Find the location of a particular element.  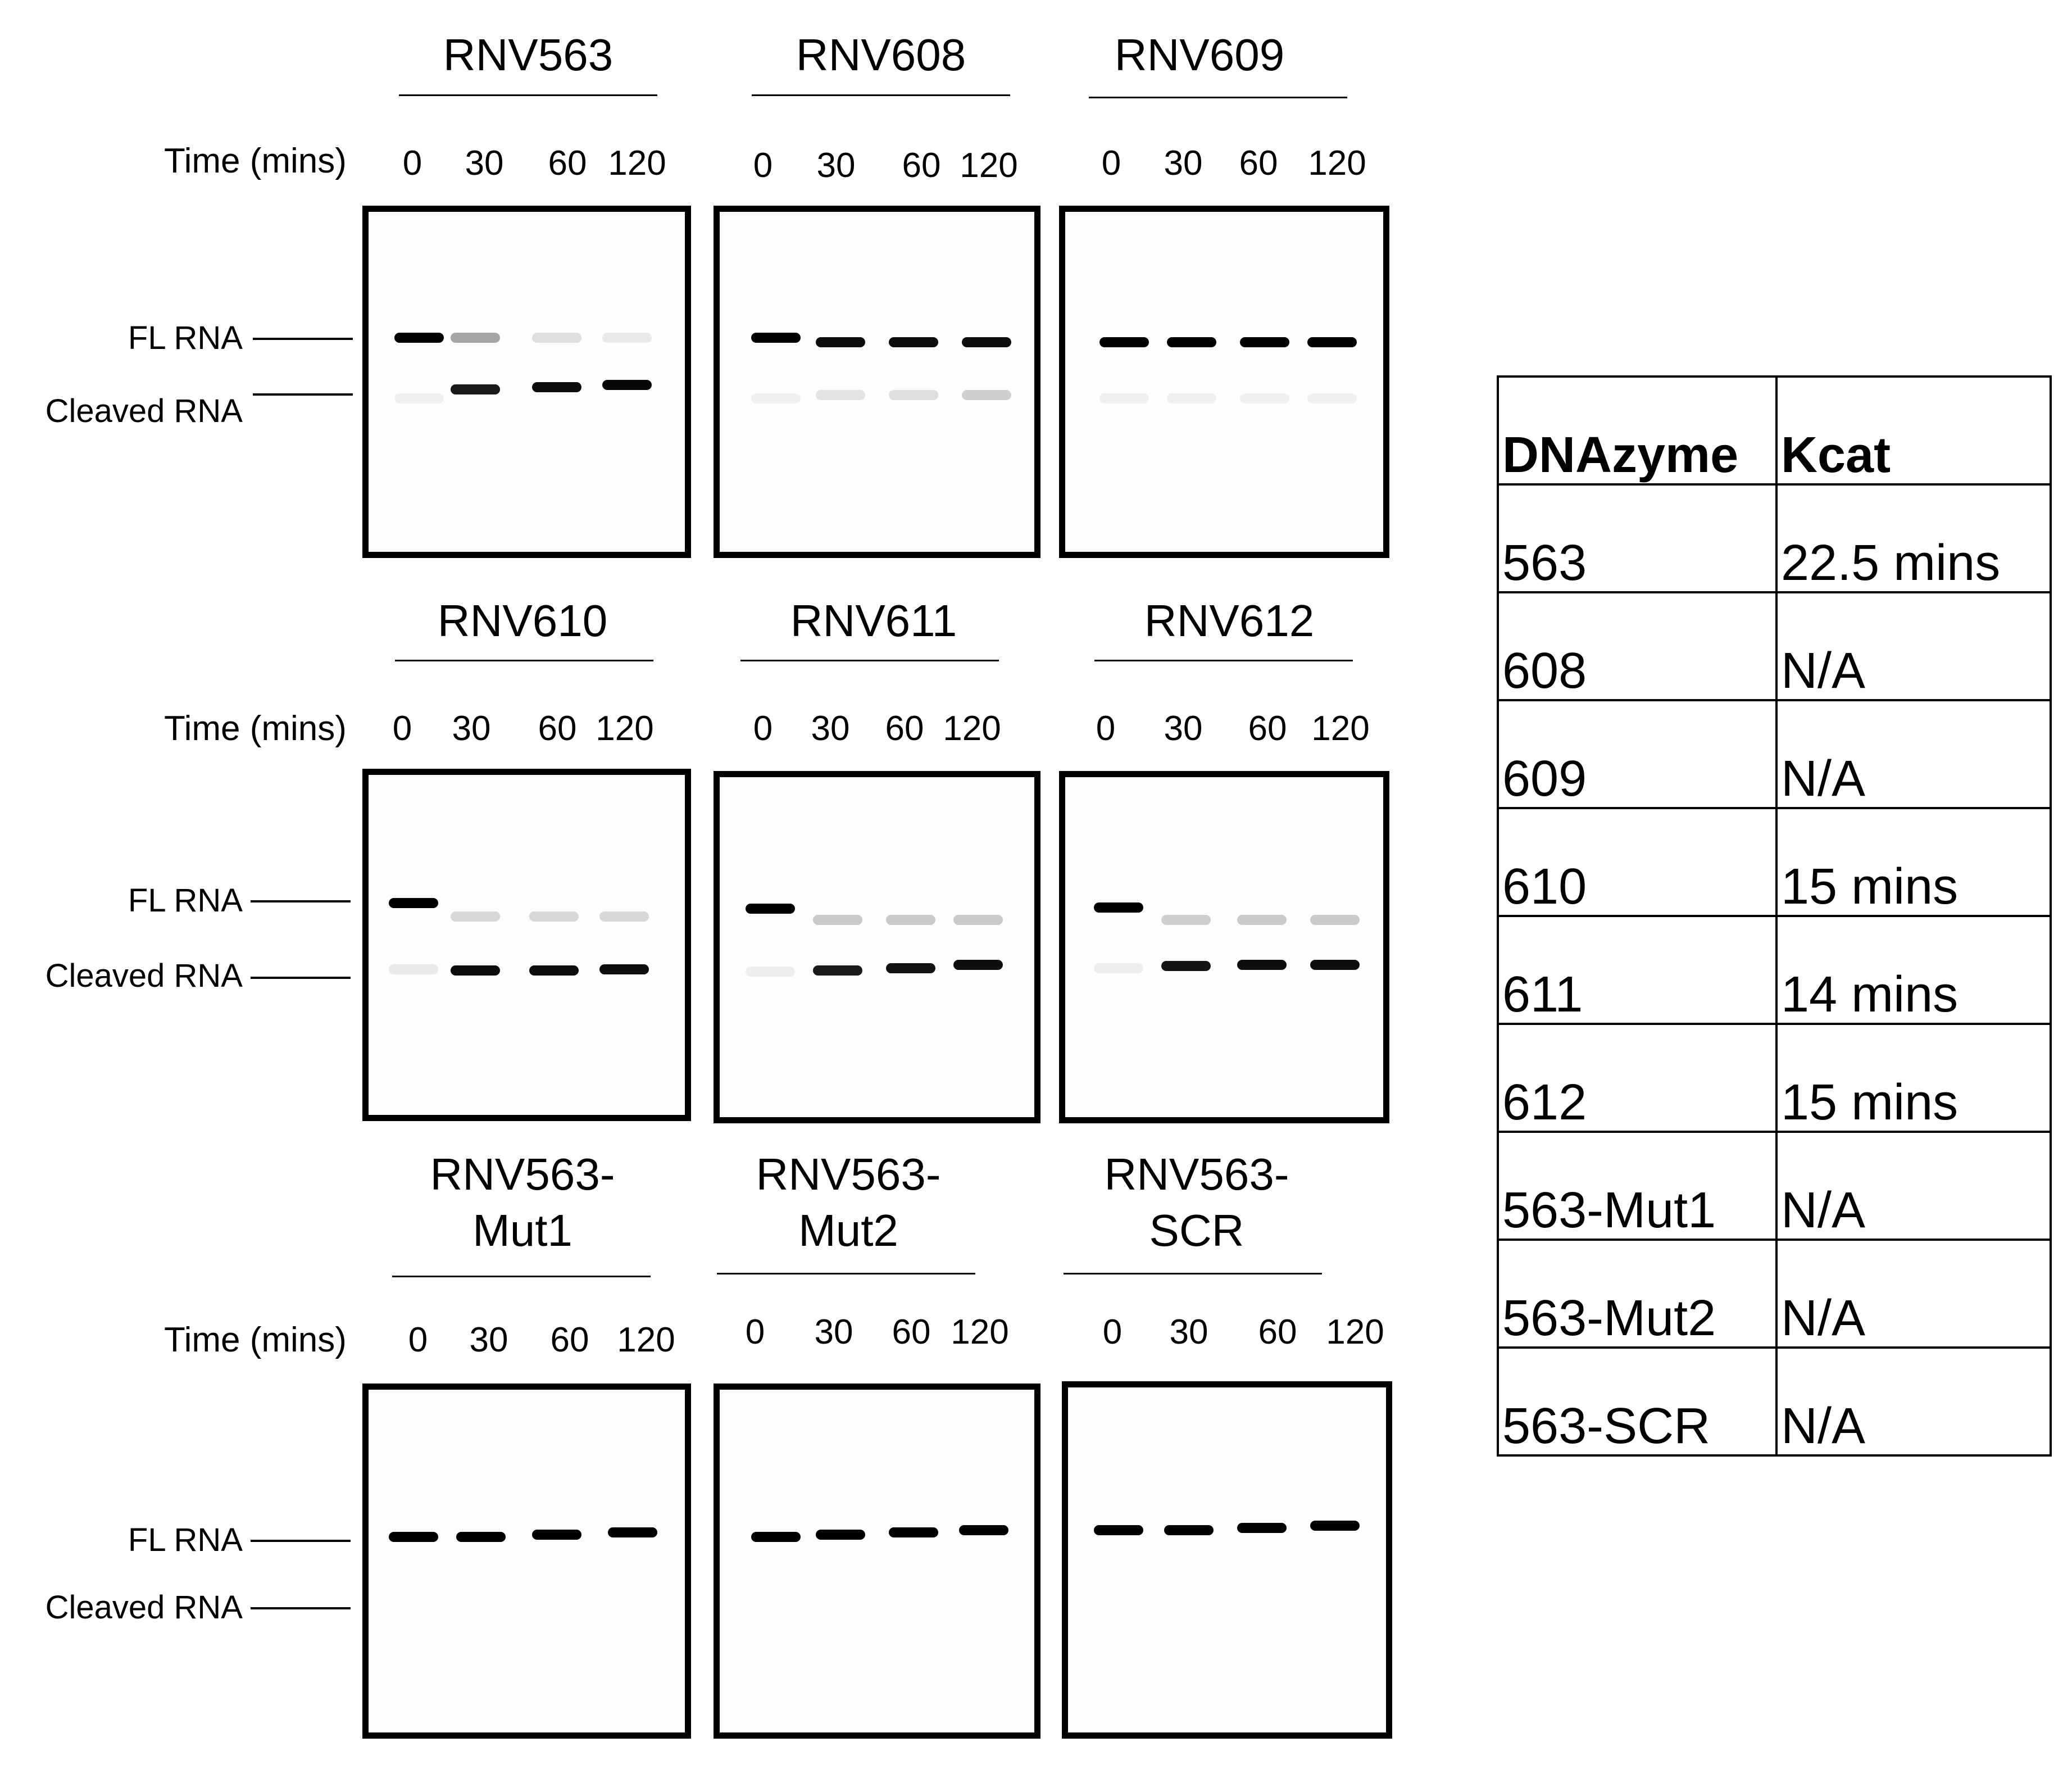

gel-rnv563-mut1 is located at coordinates (526, 1561).